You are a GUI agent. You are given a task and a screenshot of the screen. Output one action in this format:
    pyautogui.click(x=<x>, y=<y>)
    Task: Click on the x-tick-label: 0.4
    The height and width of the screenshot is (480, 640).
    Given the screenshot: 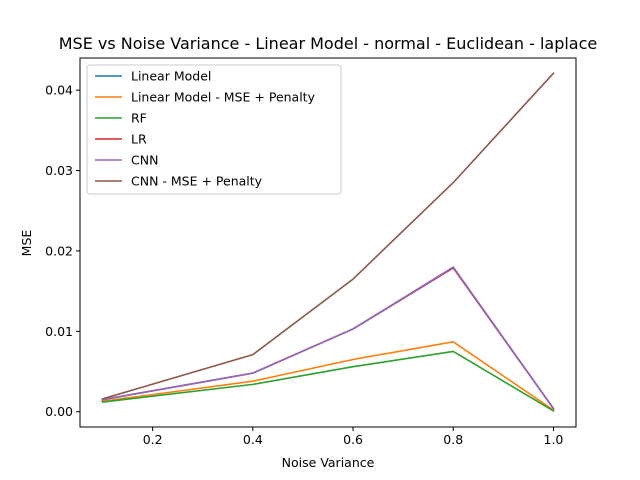 What is the action you would take?
    pyautogui.click(x=253, y=439)
    